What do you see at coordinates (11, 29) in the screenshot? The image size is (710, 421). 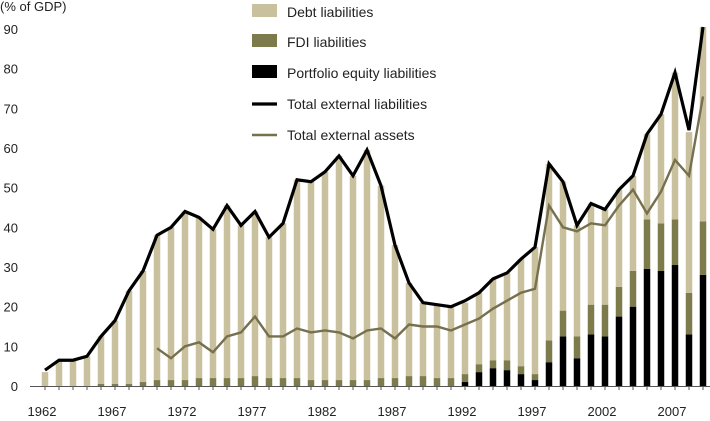 I see `y-tick-label: 90` at bounding box center [11, 29].